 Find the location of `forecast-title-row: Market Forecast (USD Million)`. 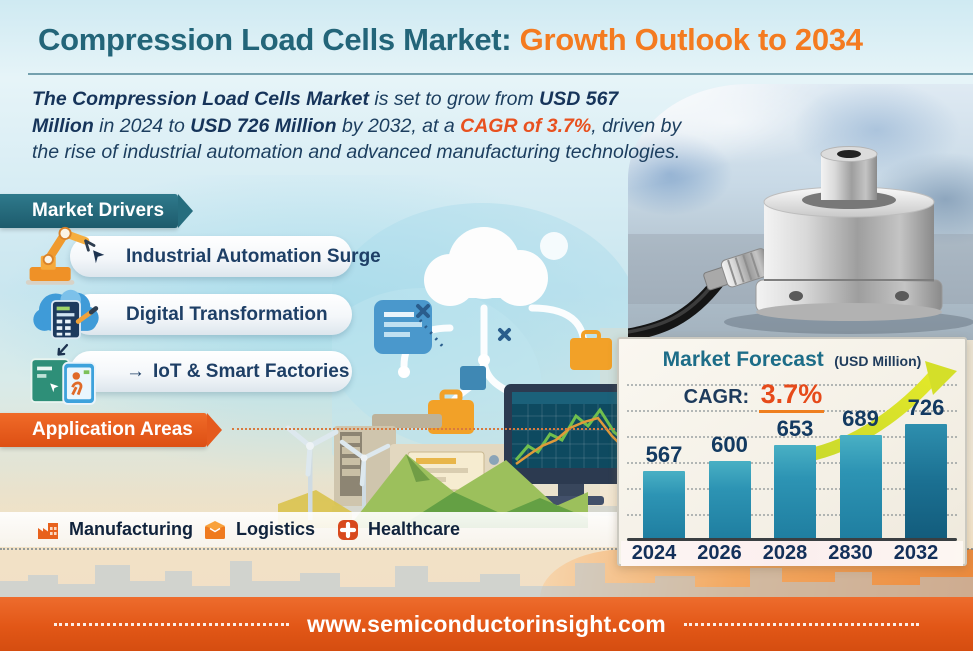

forecast-title-row: Market Forecast (USD Million) is located at coordinates (792, 360).